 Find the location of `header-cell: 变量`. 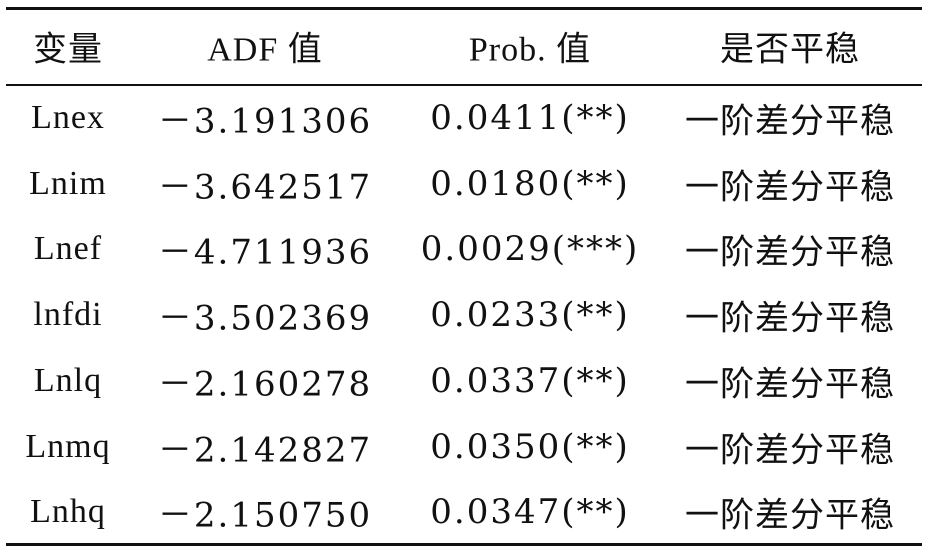

header-cell: 变量 is located at coordinates (68, 50).